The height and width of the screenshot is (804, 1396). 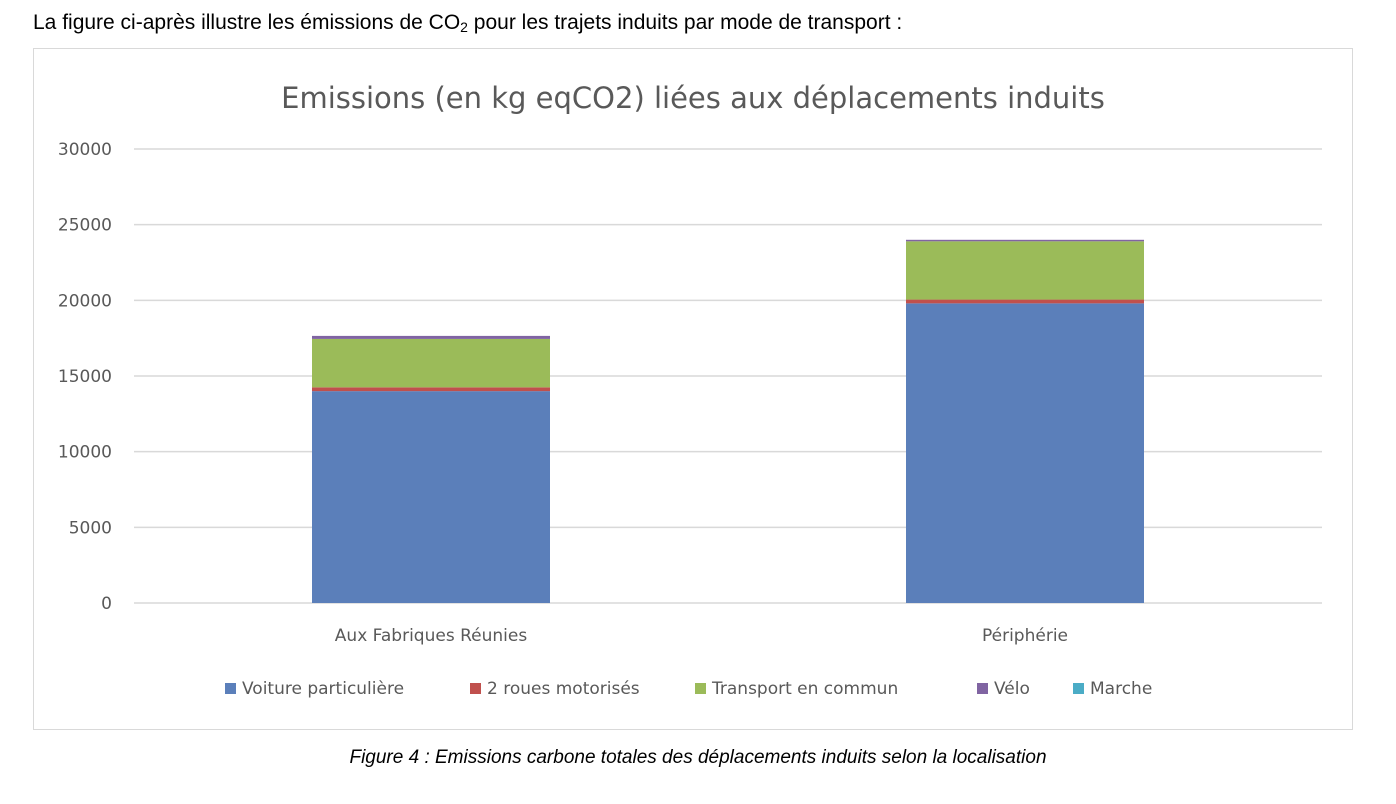 What do you see at coordinates (1121, 689) in the screenshot?
I see `legend-label: Marche` at bounding box center [1121, 689].